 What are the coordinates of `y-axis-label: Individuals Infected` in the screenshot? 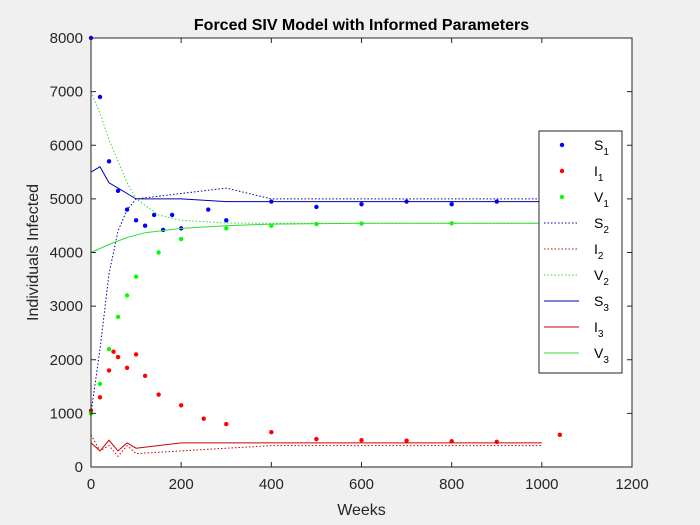 It's located at (33, 252).